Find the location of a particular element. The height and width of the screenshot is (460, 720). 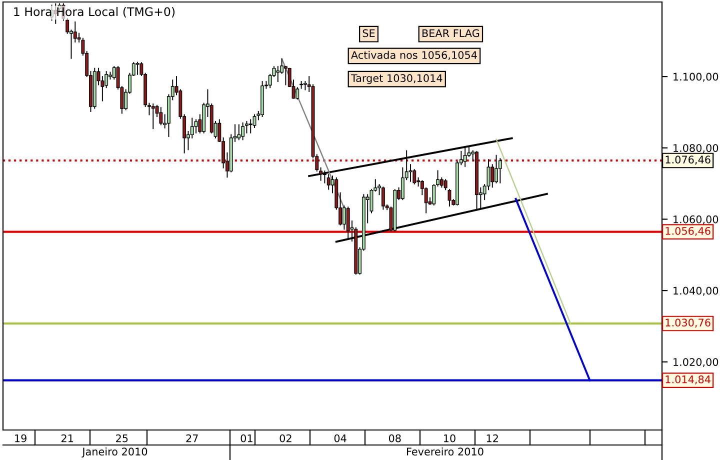

ref-line-label: 1.030,76 is located at coordinates (688, 323).